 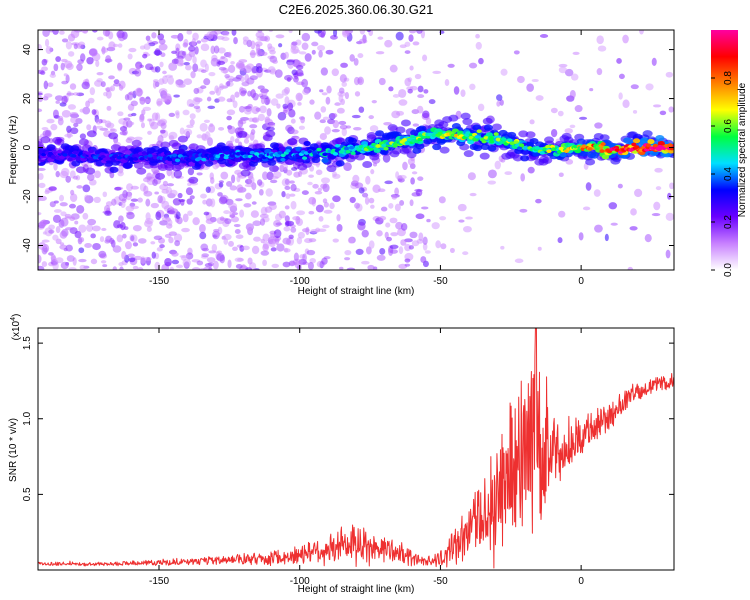 What do you see at coordinates (13, 150) in the screenshot?
I see `spectrogram-y-axis-label: Frequency (Hz)` at bounding box center [13, 150].